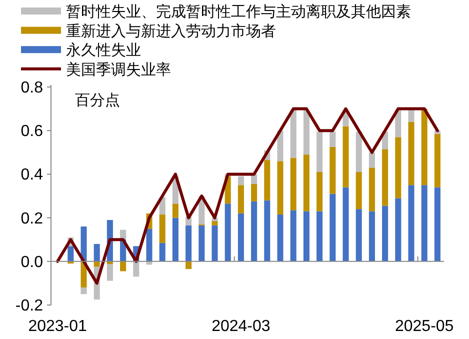  Describe the element at coordinates (32, 88) in the screenshot. I see `y-tick-label: 0.8` at that location.